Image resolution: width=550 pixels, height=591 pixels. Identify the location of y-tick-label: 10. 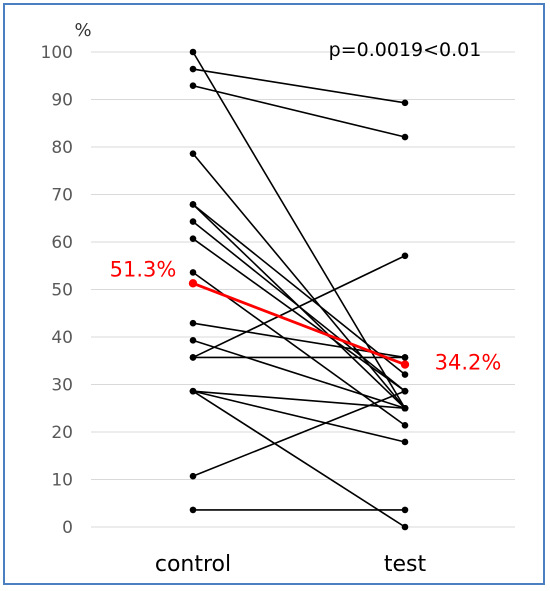
(62, 481).